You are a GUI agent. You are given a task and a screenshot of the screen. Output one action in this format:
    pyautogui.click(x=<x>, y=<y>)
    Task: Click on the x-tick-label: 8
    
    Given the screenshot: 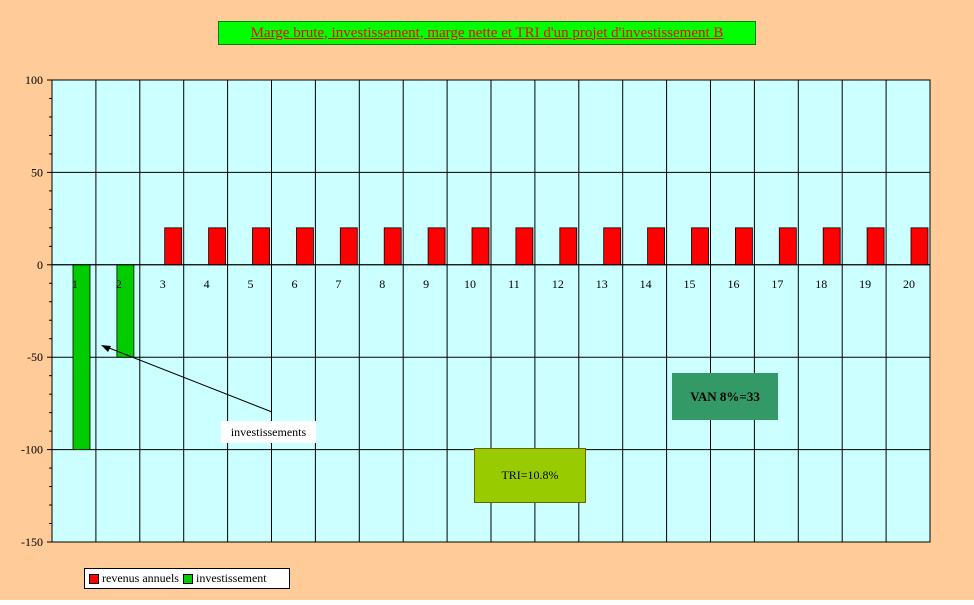 What is the action you would take?
    pyautogui.click(x=382, y=284)
    